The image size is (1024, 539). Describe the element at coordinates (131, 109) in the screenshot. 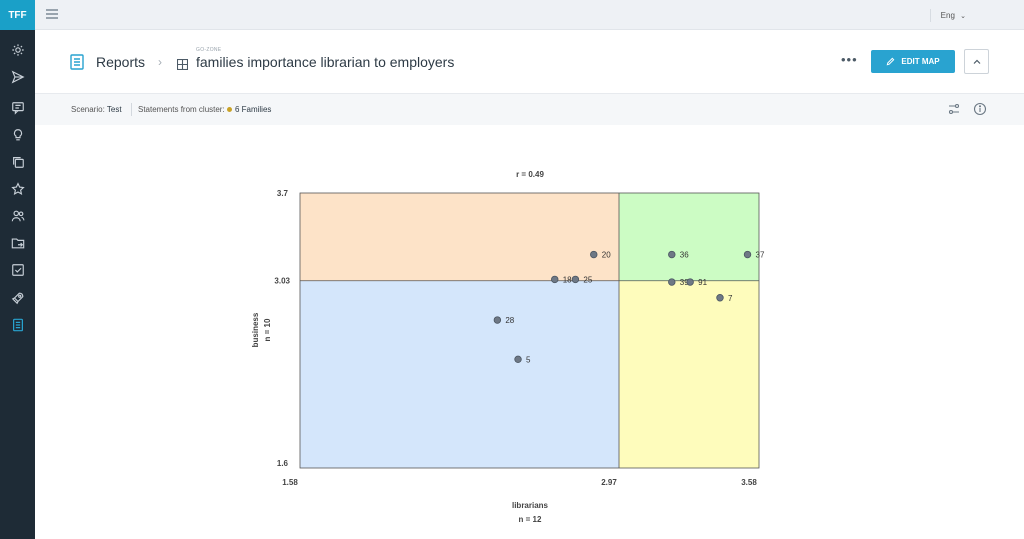

I see `divider` at that location.